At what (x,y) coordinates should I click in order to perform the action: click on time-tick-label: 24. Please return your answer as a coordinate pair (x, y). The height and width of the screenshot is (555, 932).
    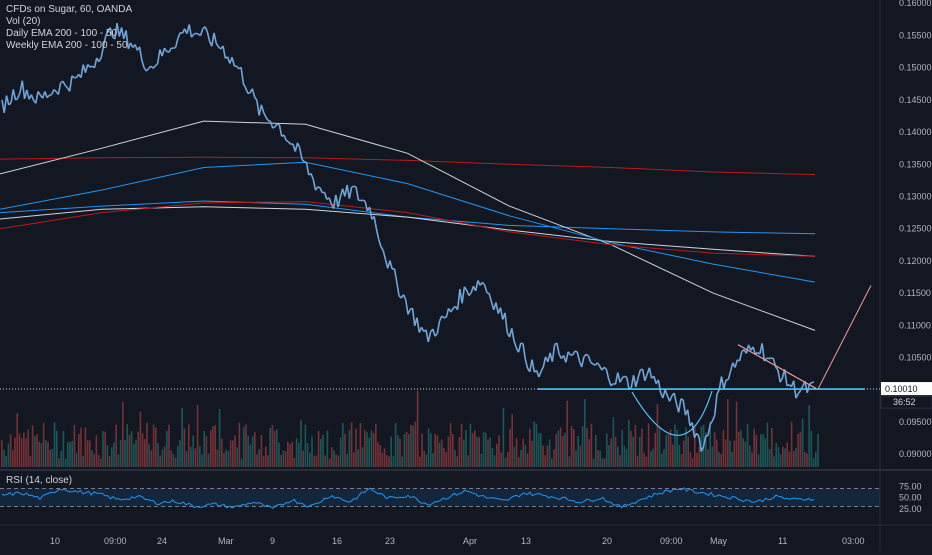
    Looking at the image, I should click on (162, 541).